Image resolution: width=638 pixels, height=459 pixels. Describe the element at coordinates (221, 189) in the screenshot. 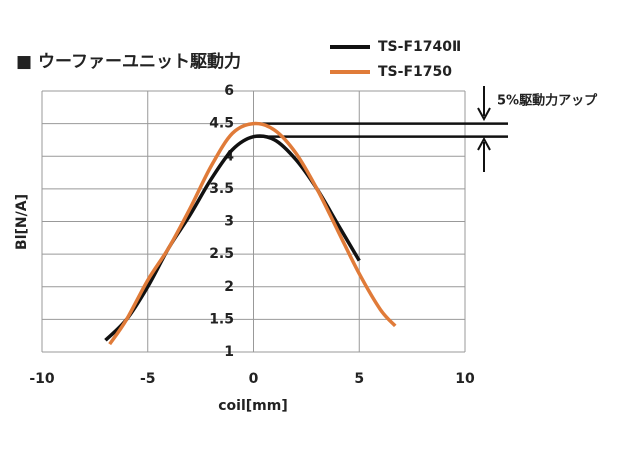

I see `y-tick-label: 3.5` at that location.